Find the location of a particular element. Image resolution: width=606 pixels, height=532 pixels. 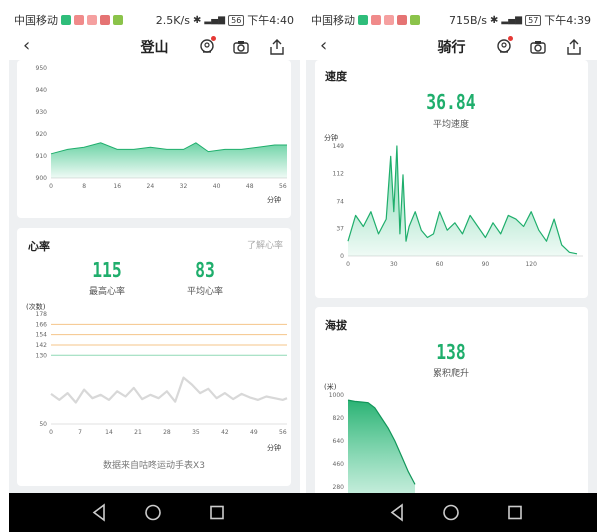

page-title: 骑行 is located at coordinates (451, 48).